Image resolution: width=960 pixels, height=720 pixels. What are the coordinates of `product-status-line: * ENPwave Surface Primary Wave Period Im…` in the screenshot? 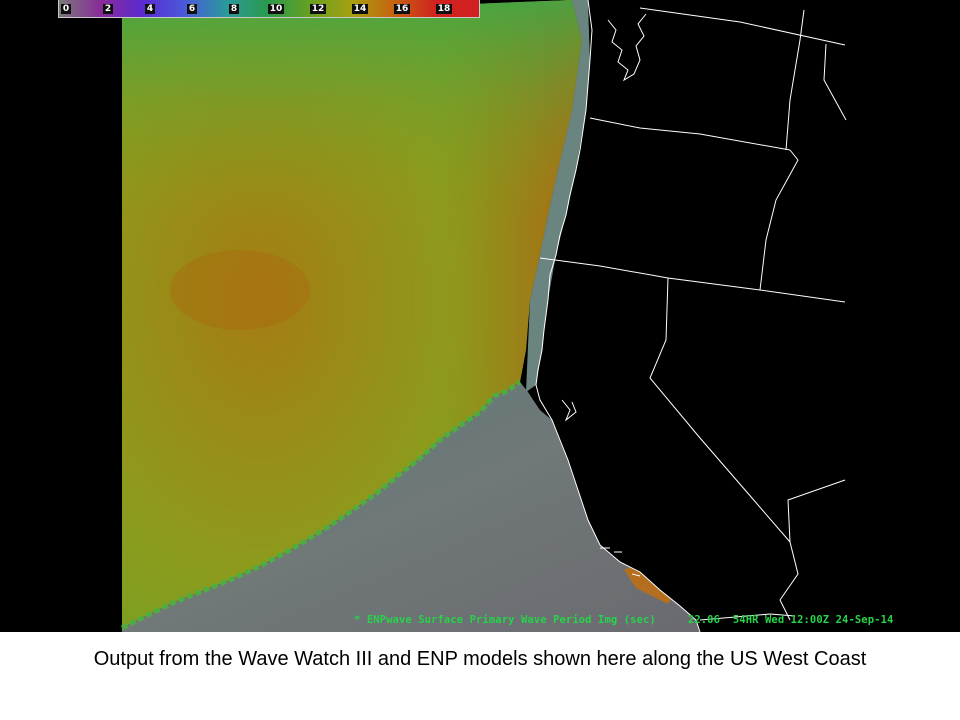 It's located at (624, 620).